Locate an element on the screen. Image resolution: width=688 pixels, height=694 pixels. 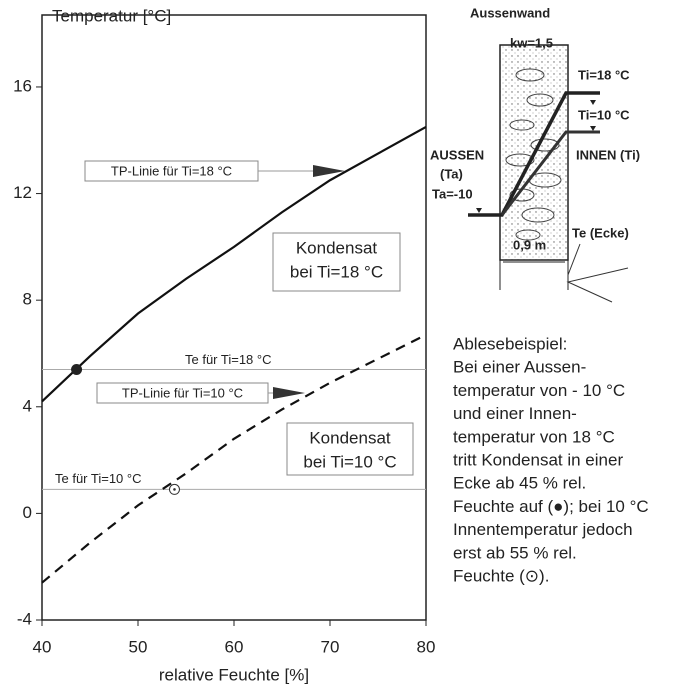
y-tick-label: 8 is located at coordinates (27, 299).